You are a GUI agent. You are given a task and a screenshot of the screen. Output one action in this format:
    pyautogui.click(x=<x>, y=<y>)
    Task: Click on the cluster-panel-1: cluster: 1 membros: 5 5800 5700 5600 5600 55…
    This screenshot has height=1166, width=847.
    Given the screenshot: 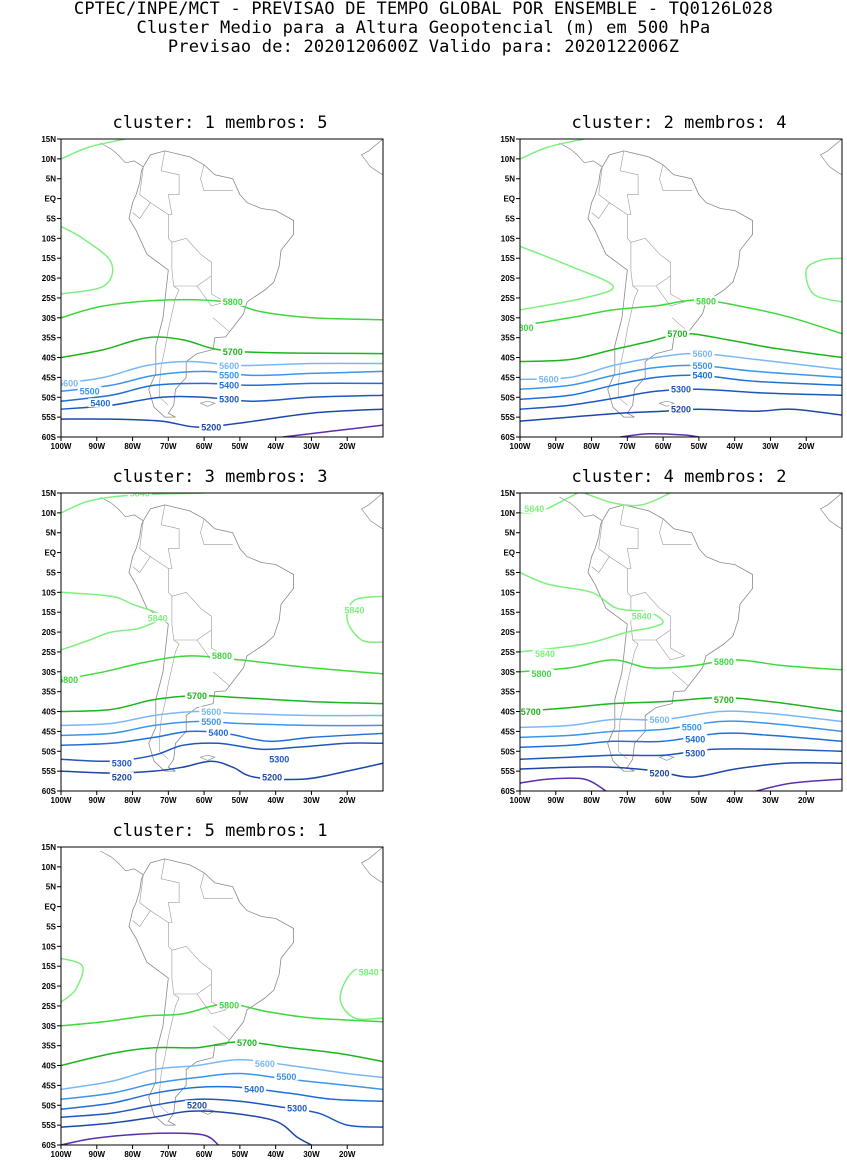 What is the action you would take?
    pyautogui.click(x=205, y=285)
    